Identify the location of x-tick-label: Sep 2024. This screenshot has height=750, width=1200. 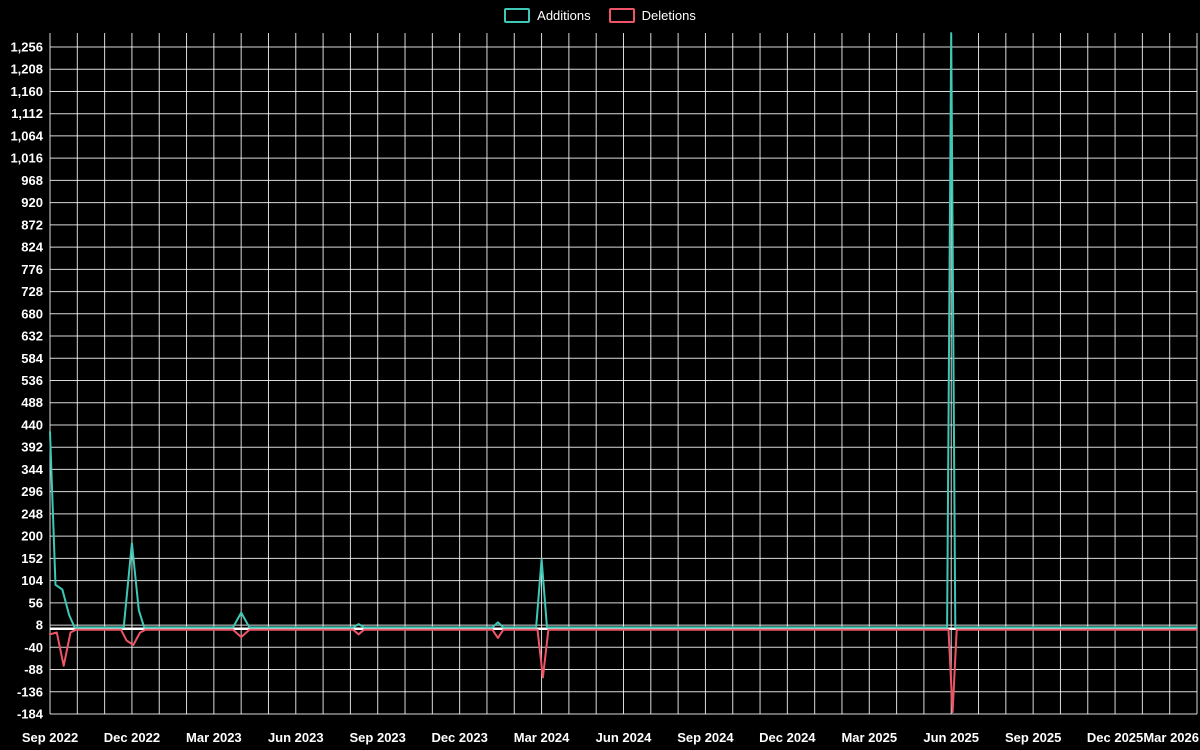
(705, 737).